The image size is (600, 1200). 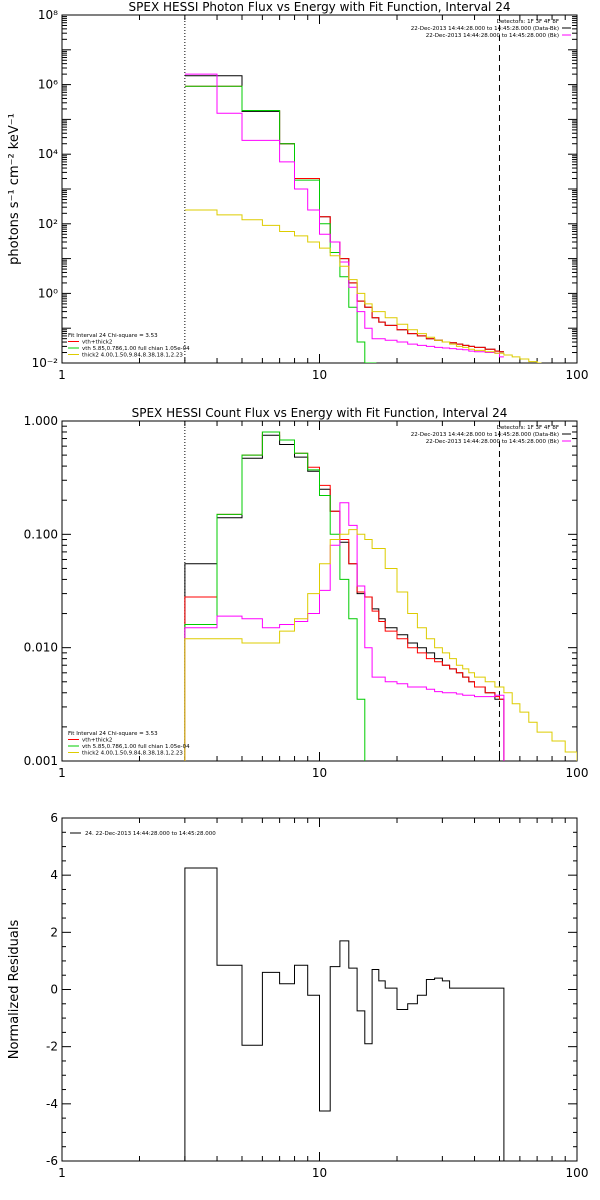 I want to click on y-tick-label: 0.100, so click(x=41, y=534).